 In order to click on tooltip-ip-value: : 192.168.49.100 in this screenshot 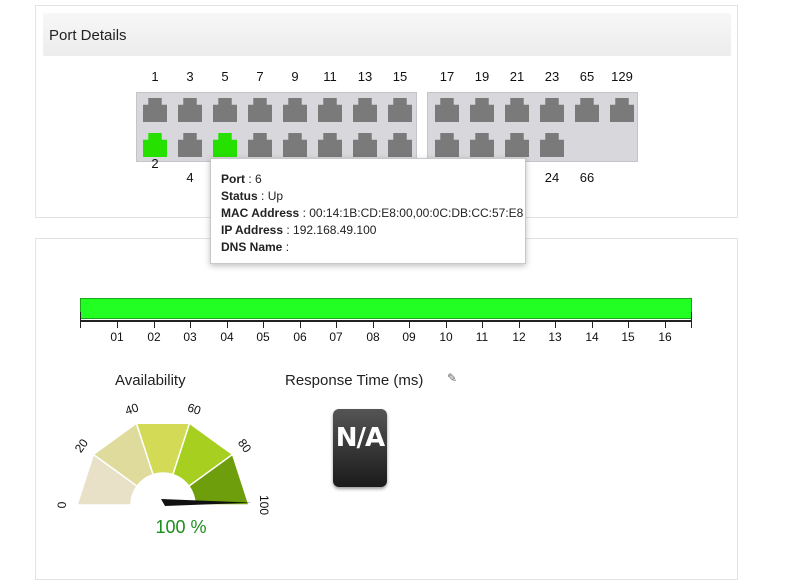, I will do `click(330, 230)`.